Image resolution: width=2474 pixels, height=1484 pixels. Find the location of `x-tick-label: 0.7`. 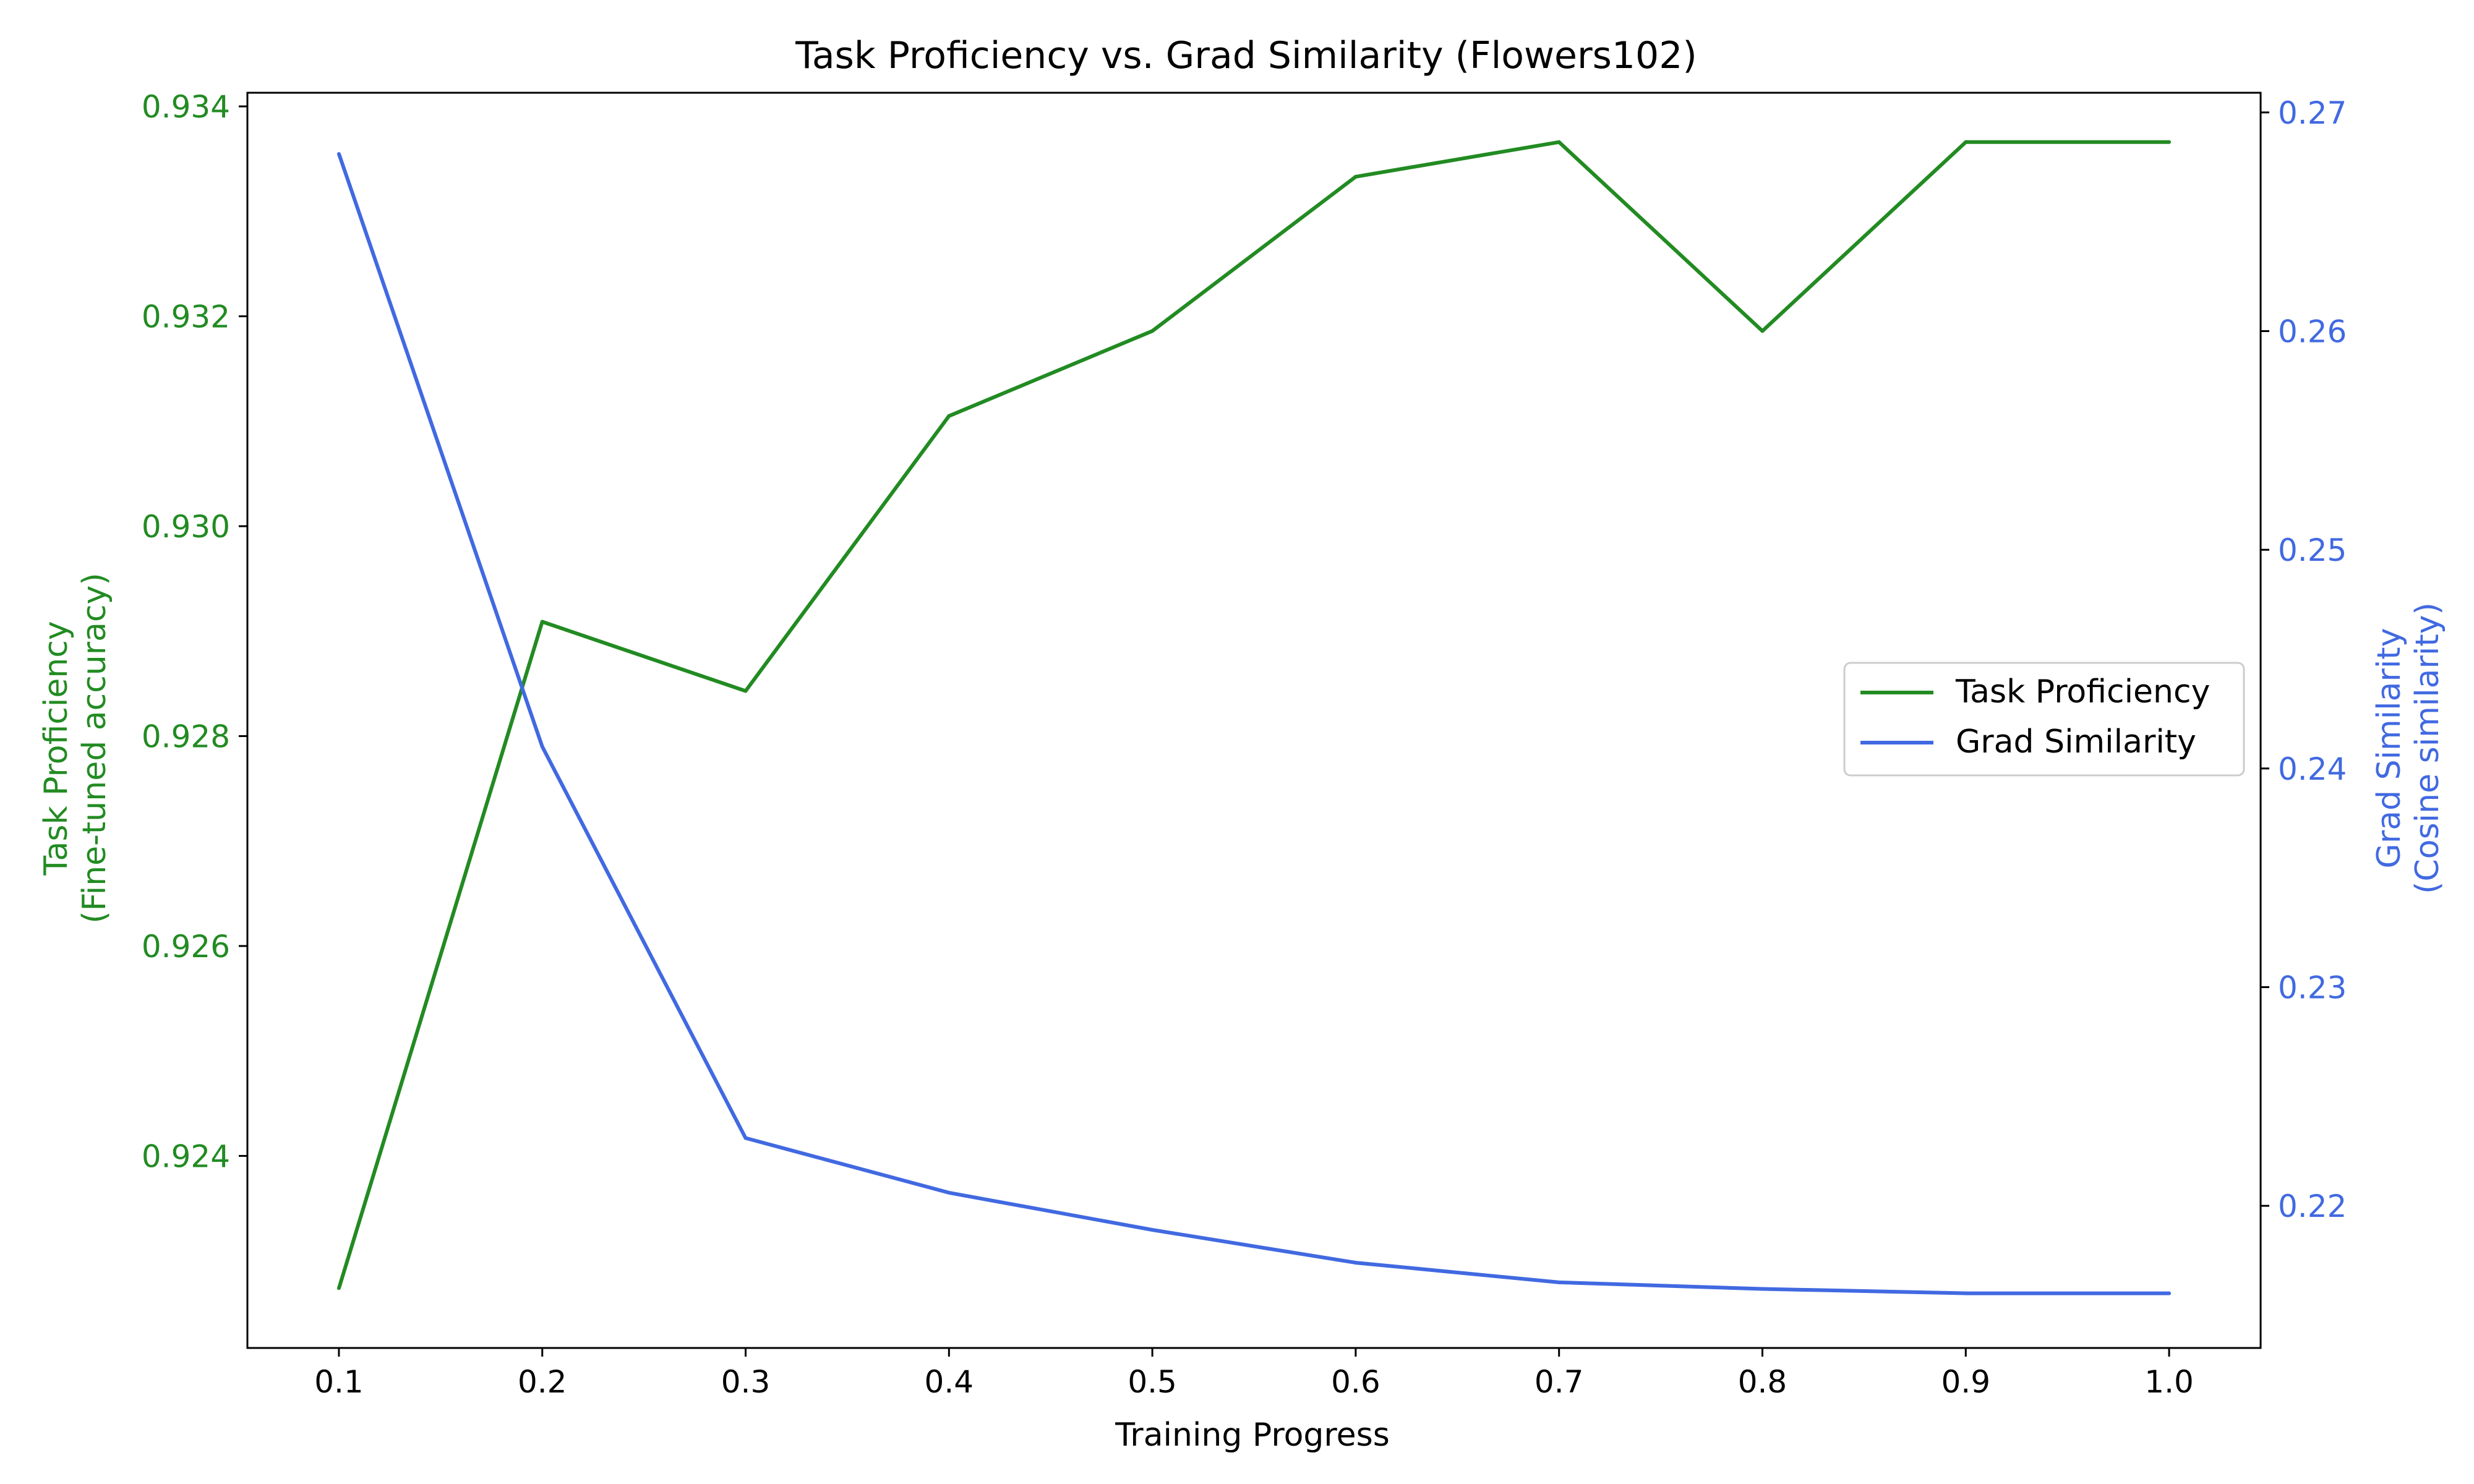

x-tick-label: 0.7 is located at coordinates (1559, 1382).